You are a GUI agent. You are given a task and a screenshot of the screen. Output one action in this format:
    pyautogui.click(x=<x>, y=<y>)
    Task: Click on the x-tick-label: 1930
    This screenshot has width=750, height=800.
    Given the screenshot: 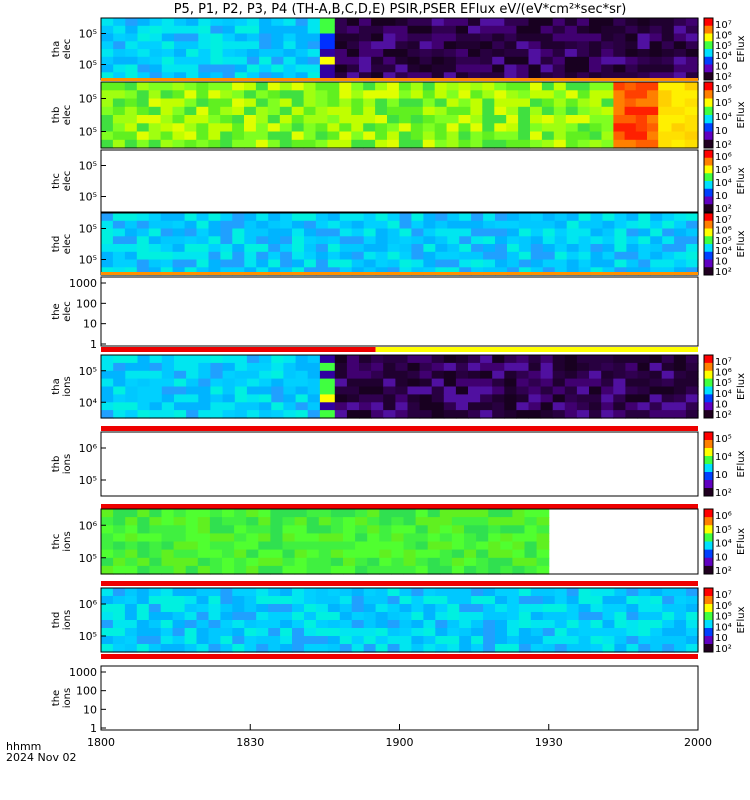 What is the action you would take?
    pyautogui.click(x=549, y=742)
    